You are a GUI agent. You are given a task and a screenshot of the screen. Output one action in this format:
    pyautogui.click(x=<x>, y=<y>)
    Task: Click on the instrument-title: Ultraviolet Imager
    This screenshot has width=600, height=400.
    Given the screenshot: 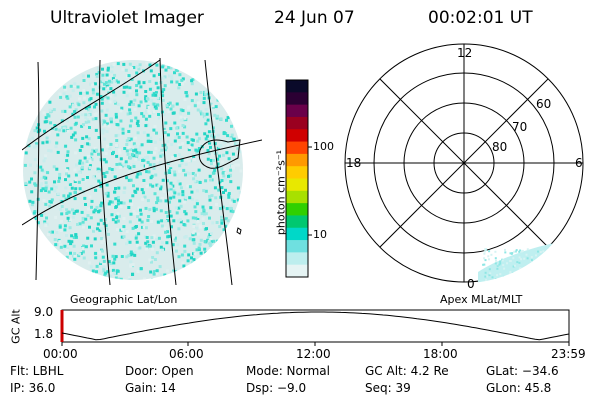 What is the action you would take?
    pyautogui.click(x=127, y=18)
    